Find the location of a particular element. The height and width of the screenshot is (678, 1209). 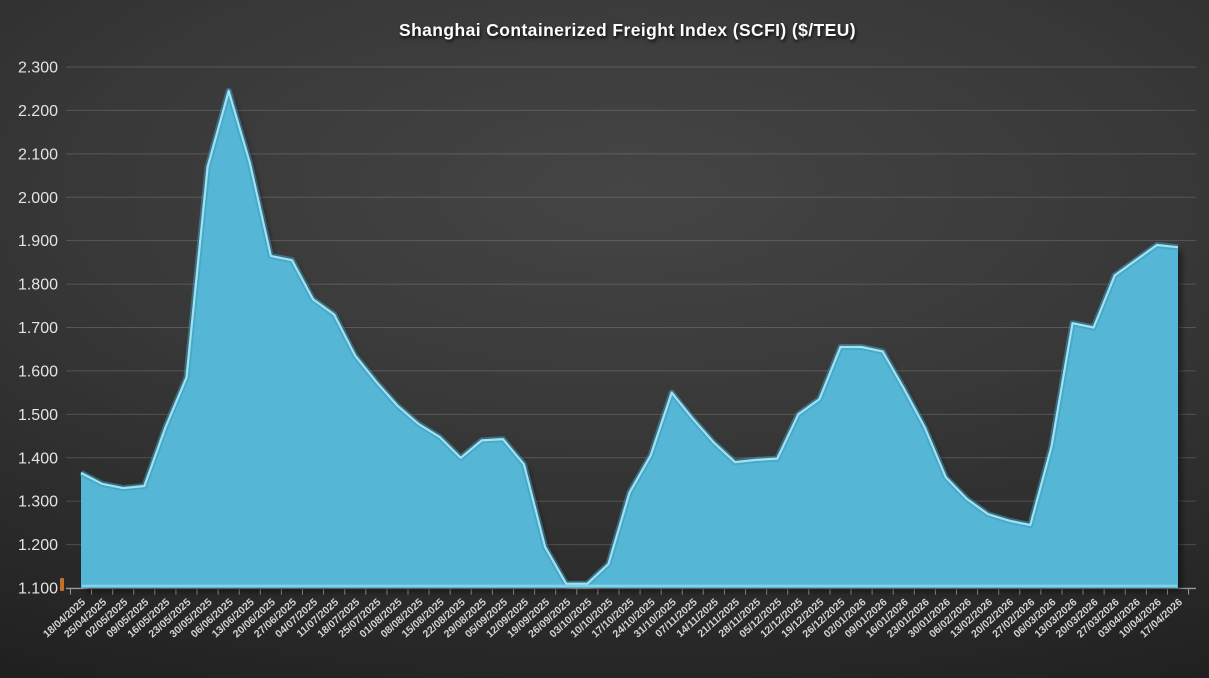

y-tick-label: 2.200 is located at coordinates (38, 111).